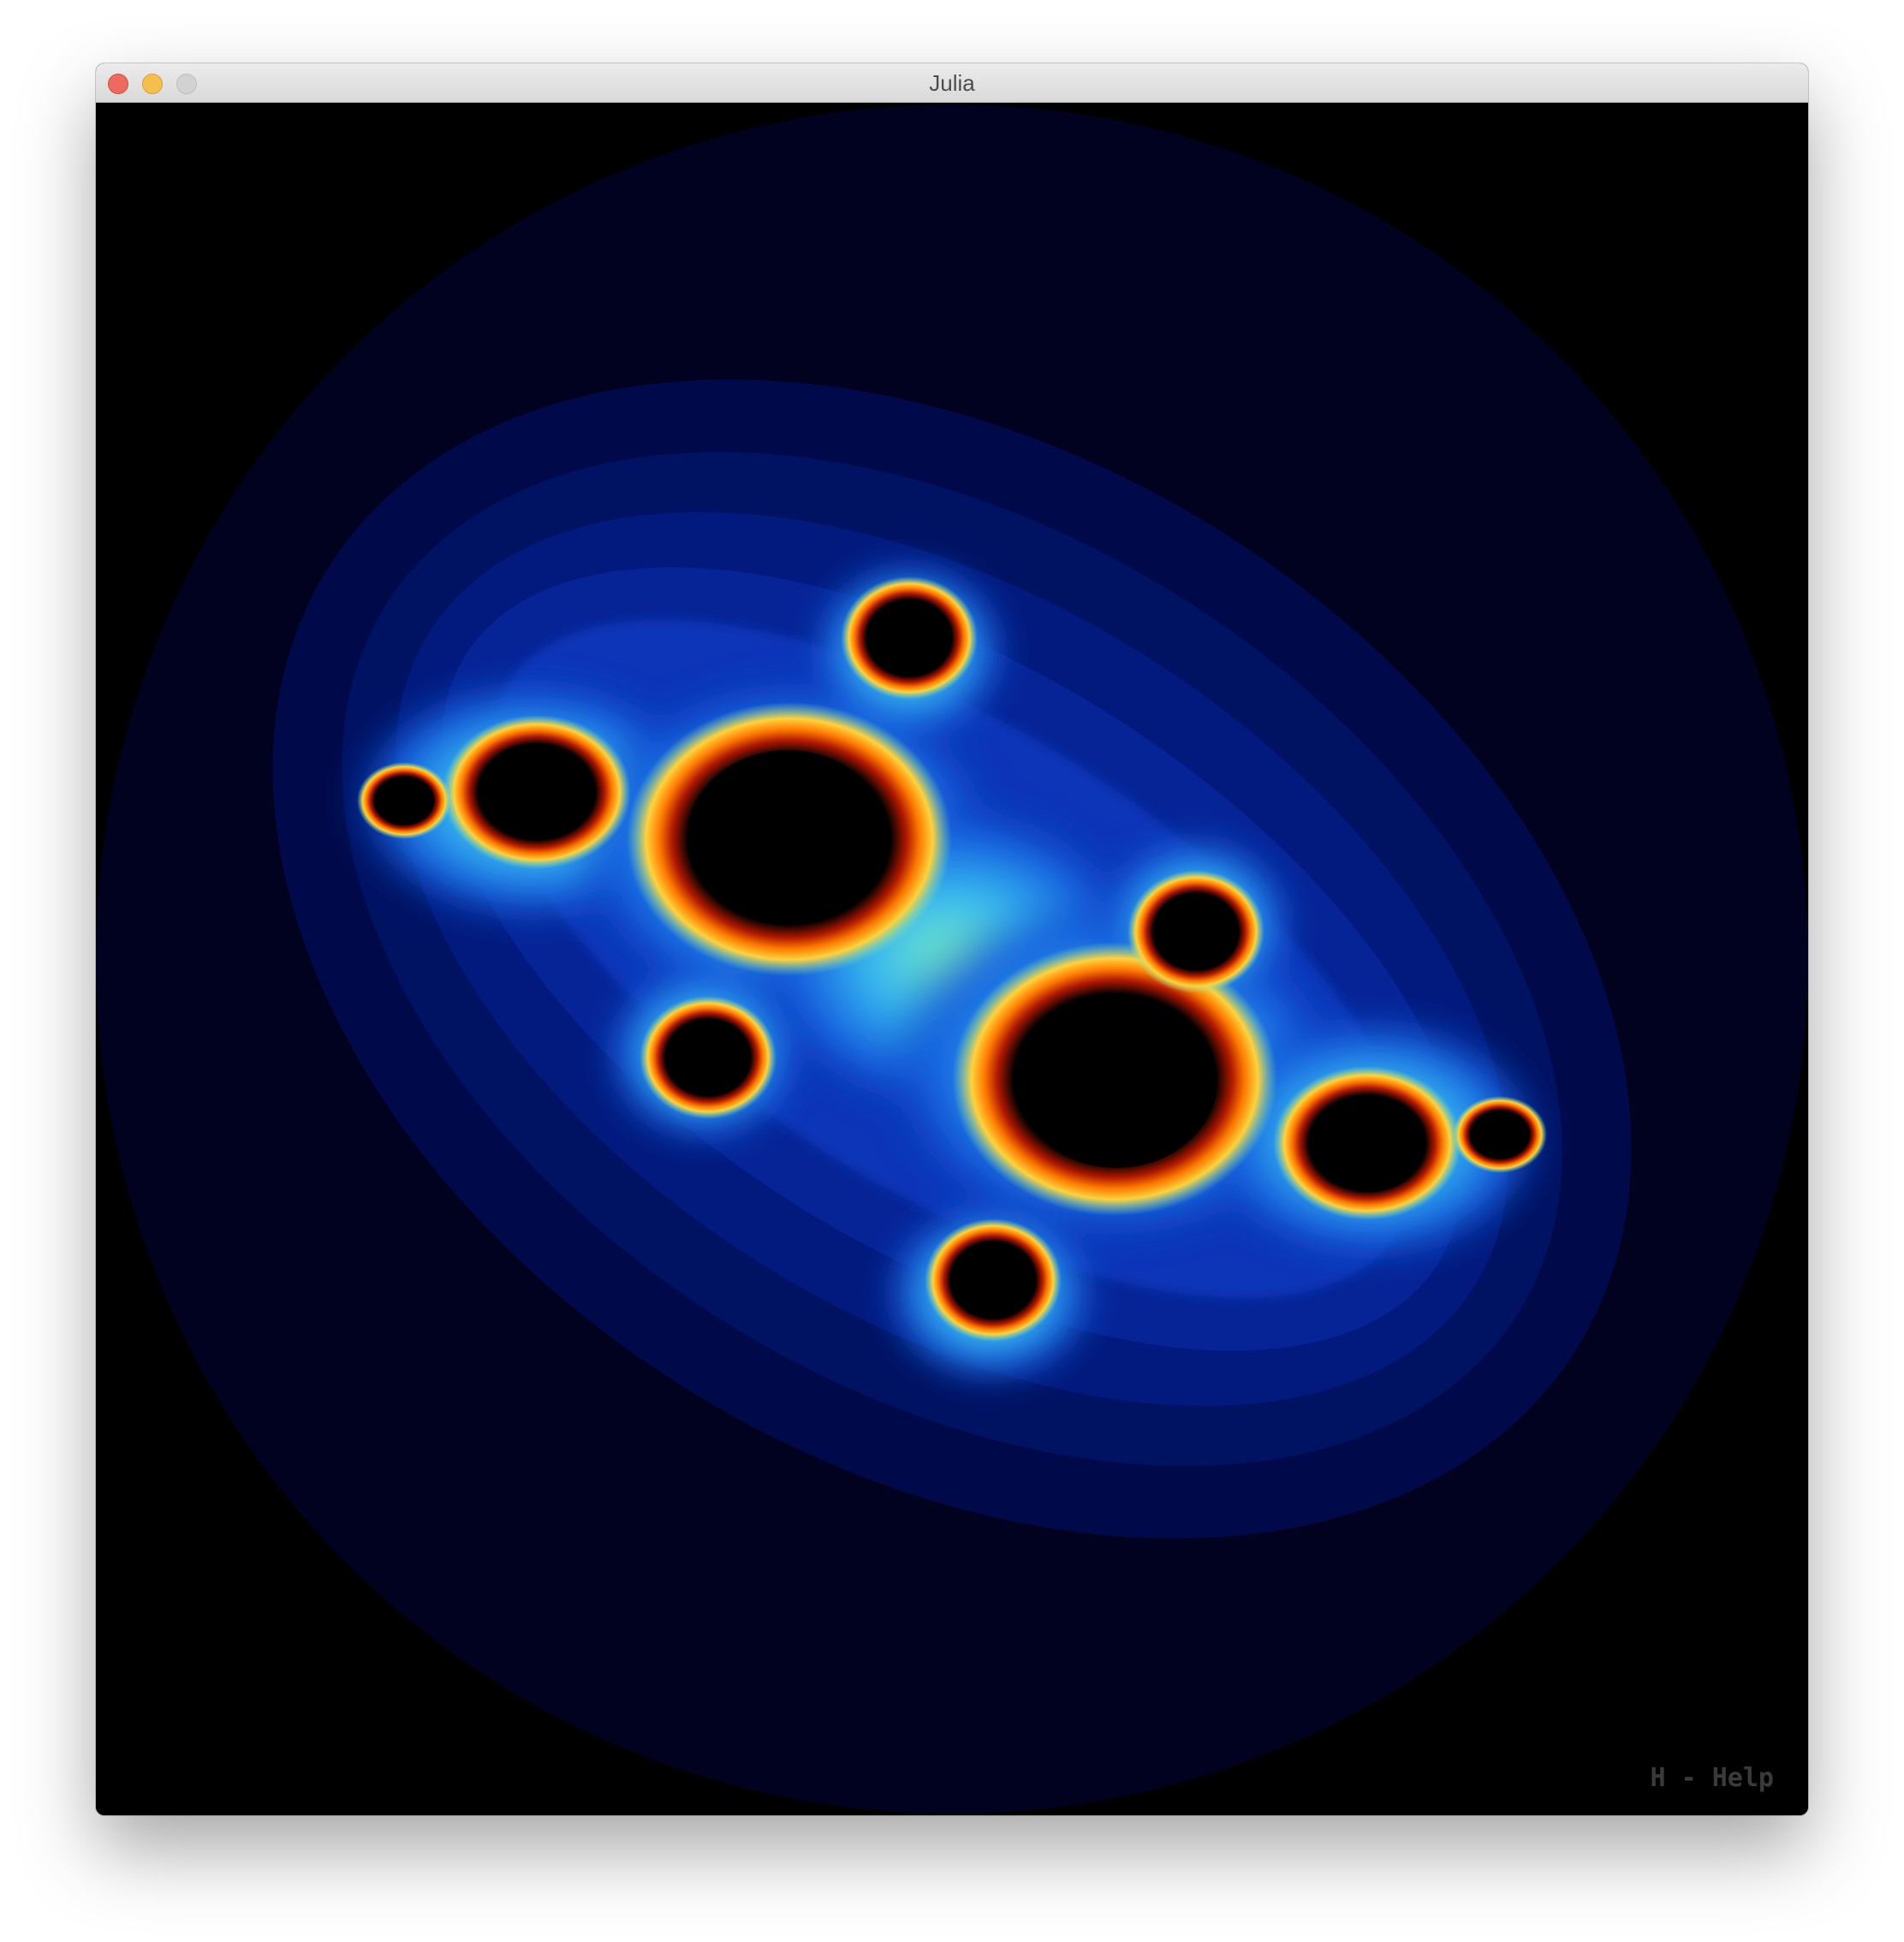 The image size is (1904, 1942). Describe the element at coordinates (118, 84) in the screenshot. I see `close-button` at that location.